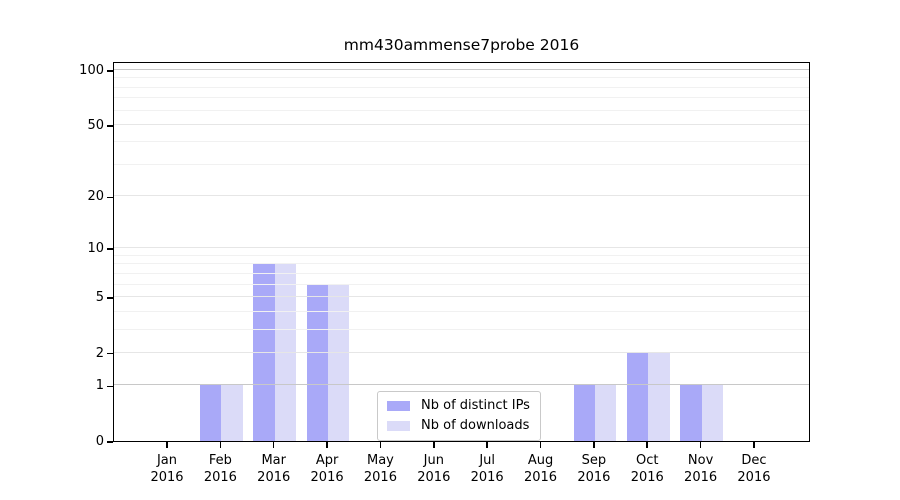 This screenshot has width=900, height=500. Describe the element at coordinates (594, 469) in the screenshot. I see `x-tick-label: Sep 2016` at that location.